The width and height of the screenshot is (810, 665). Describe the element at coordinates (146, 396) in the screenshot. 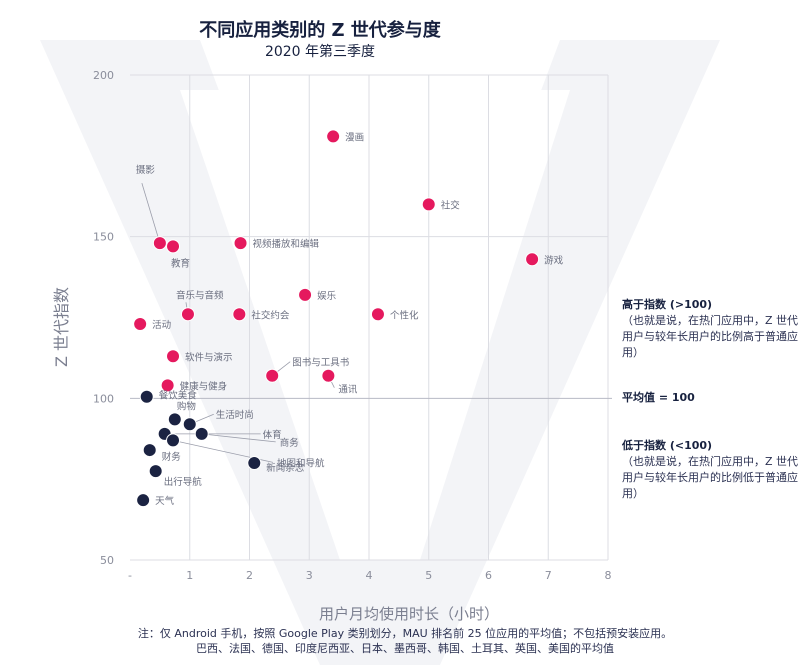

I see `point-餐饮美食` at that location.